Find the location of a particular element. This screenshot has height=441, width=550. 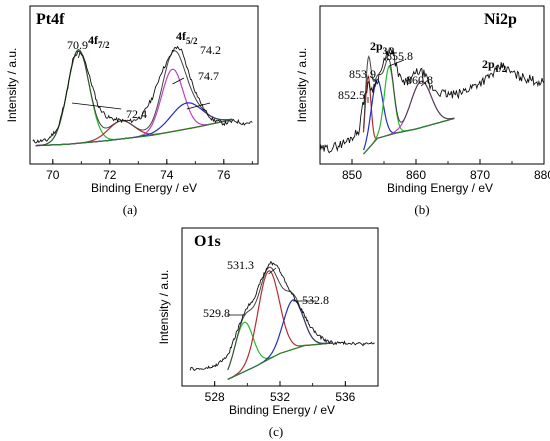

panel-c-background is located at coordinates (280, 361).